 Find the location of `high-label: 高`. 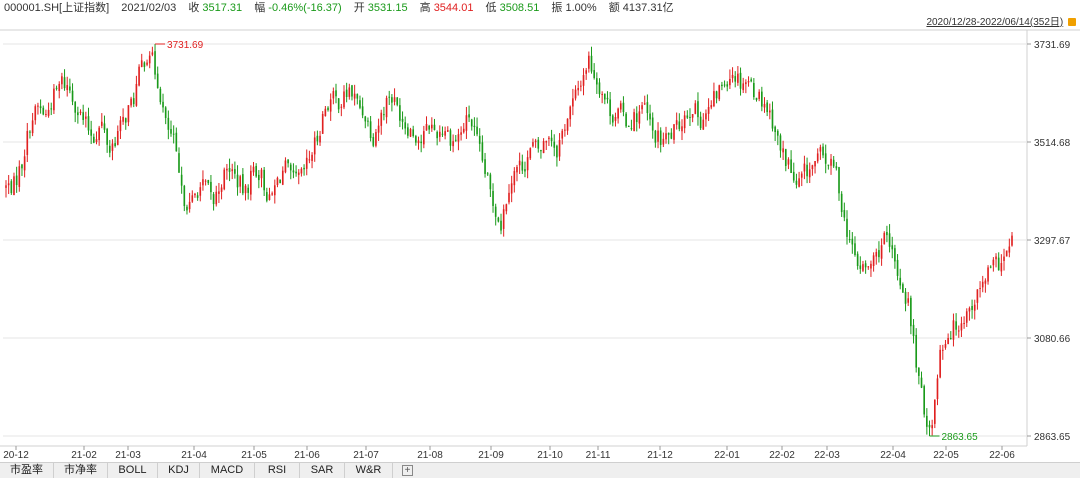

high-label: 高 is located at coordinates (425, 8).